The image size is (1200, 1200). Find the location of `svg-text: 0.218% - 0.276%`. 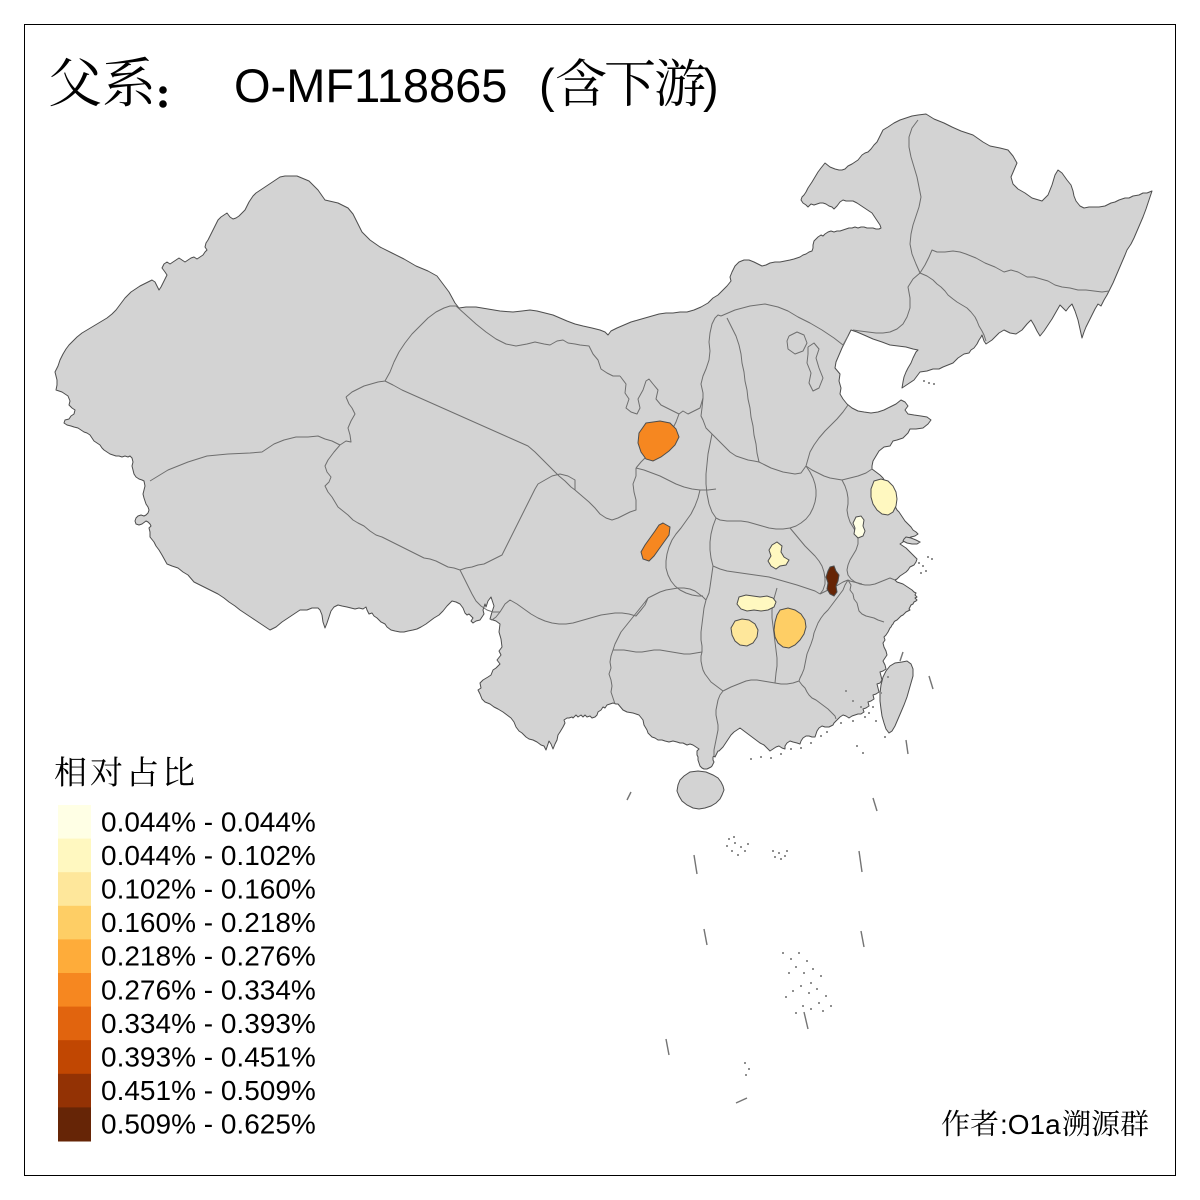

svg-text: 0.218% - 0.276% is located at coordinates (208, 956).